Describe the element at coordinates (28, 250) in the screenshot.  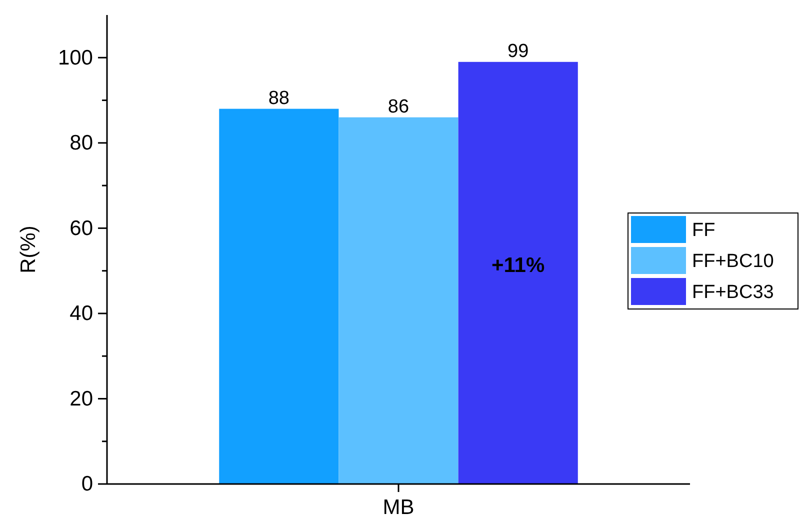
I see `y-axis-title: R(%)` at that location.